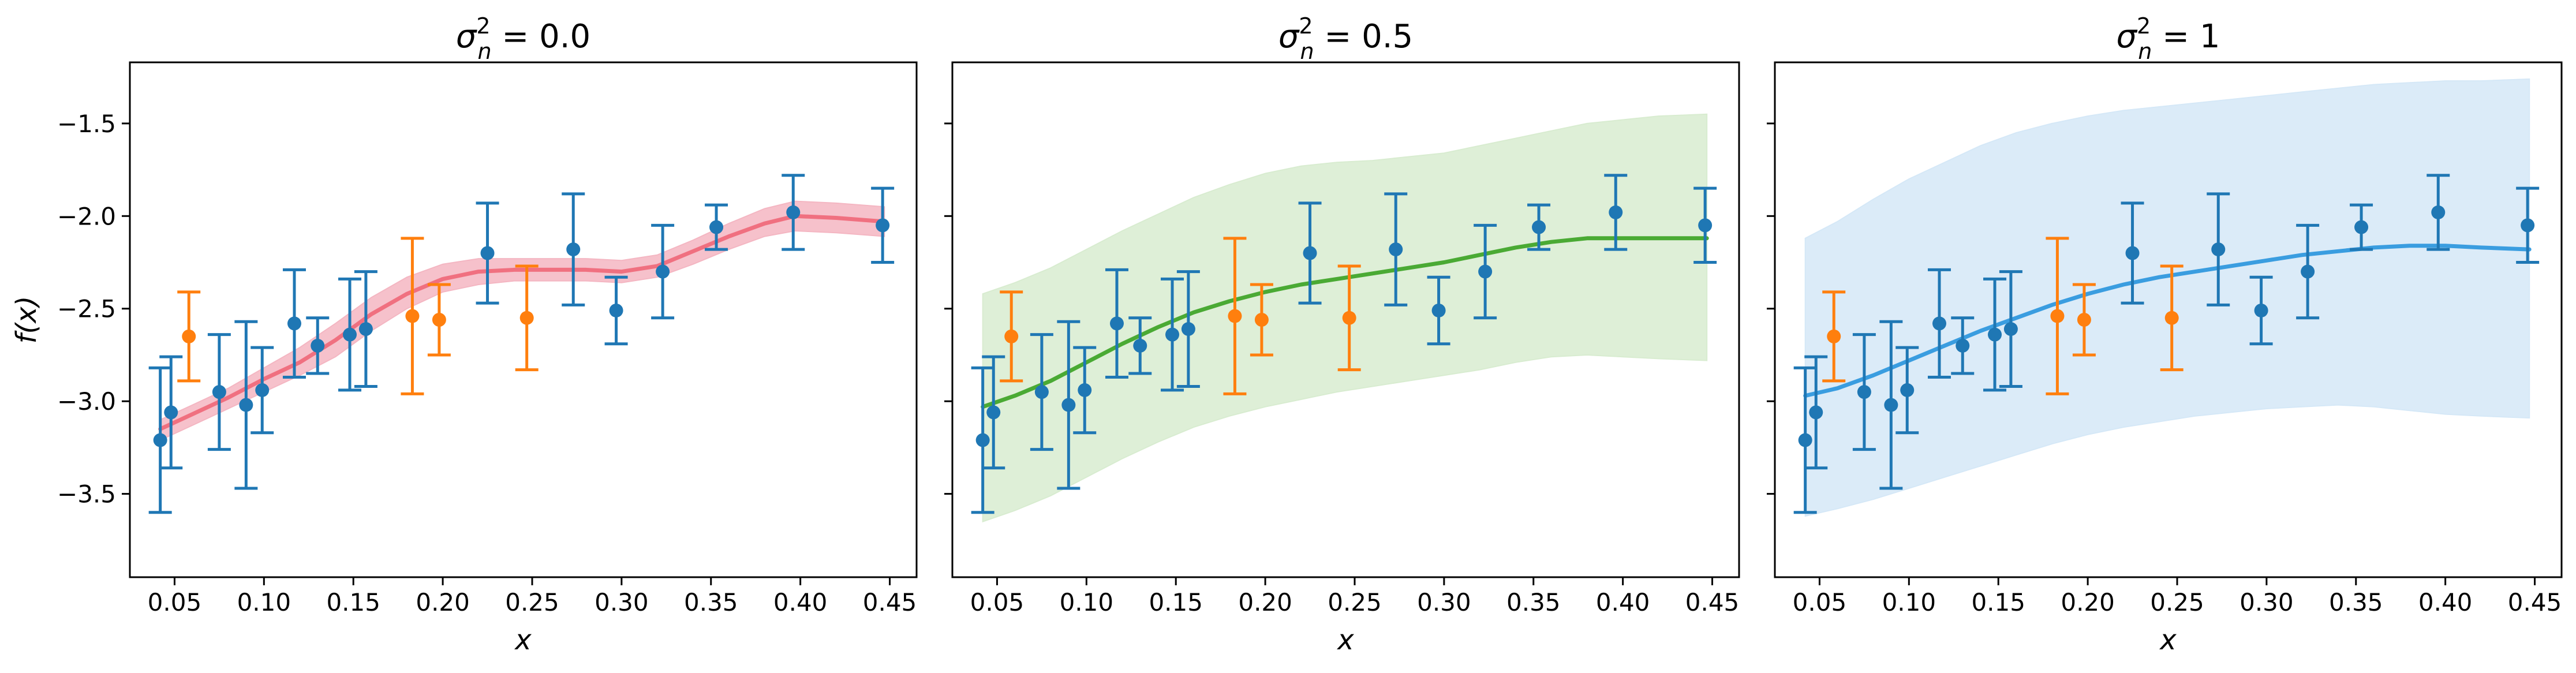 This screenshot has height=673, width=2576. I want to click on x-axis-label: x, so click(2168, 640).